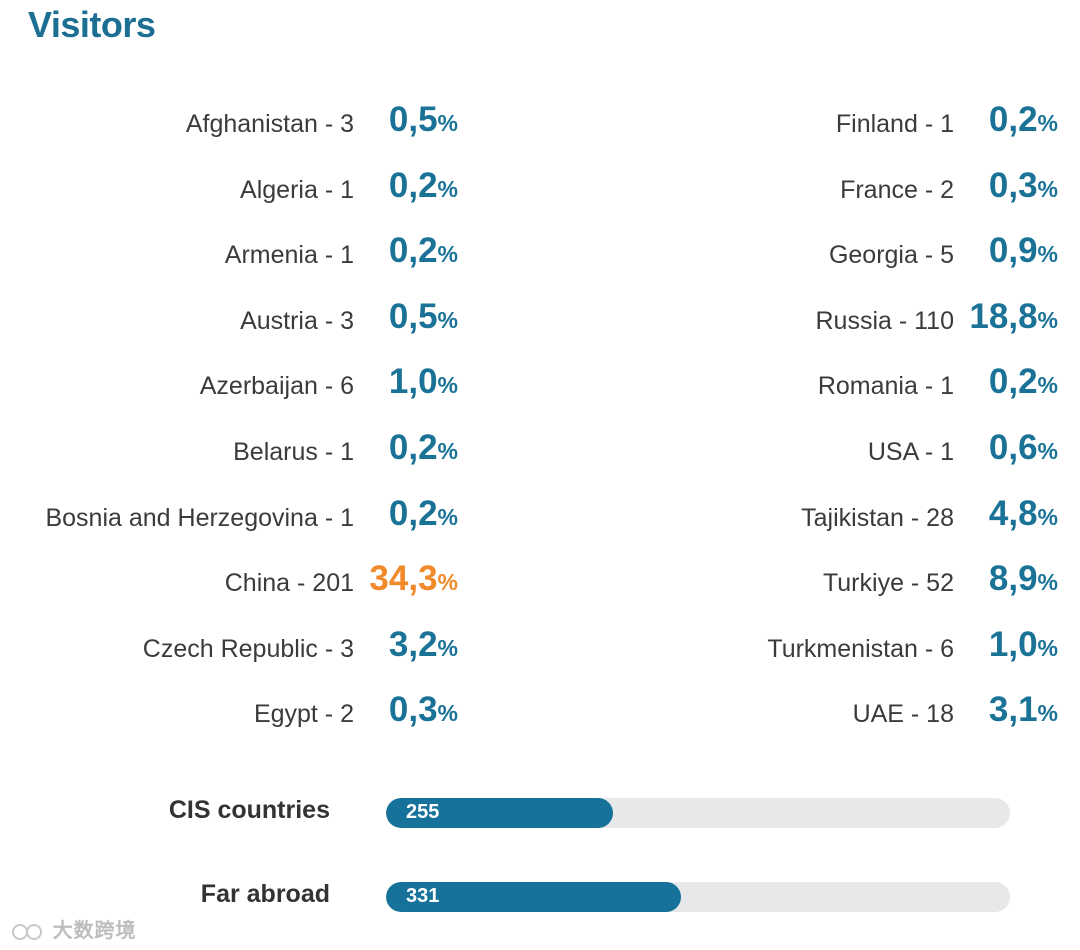 The width and height of the screenshot is (1080, 950). I want to click on country-name: China - 201, so click(289, 583).